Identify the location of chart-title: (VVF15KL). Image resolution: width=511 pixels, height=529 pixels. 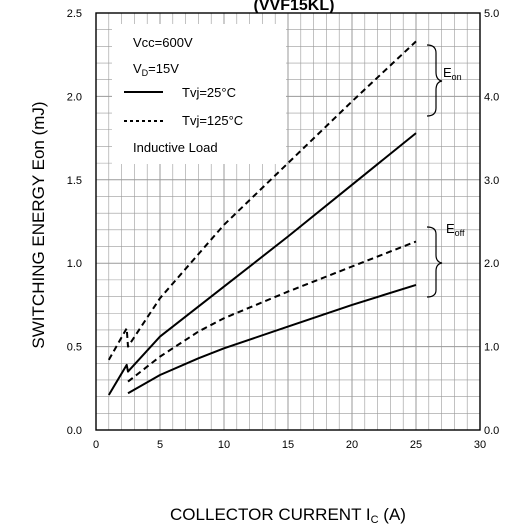
(294, 7).